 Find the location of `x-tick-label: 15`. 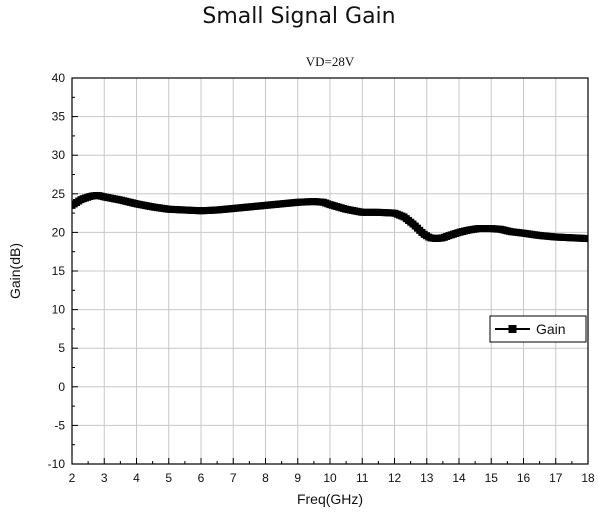

x-tick-label: 15 is located at coordinates (492, 478).